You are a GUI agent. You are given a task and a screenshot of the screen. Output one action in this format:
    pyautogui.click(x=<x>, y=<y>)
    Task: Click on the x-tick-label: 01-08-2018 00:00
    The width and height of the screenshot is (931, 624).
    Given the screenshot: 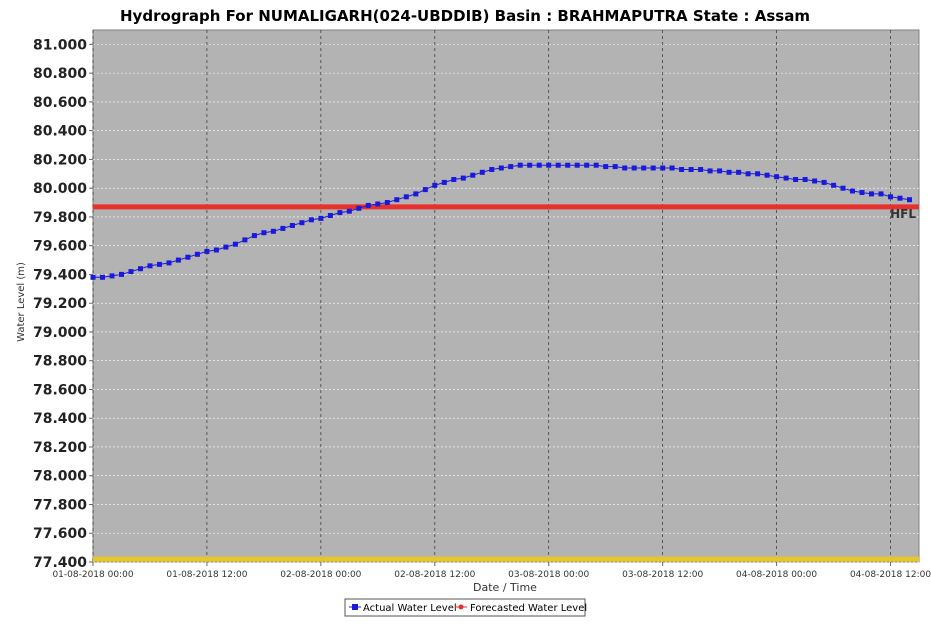 What is the action you would take?
    pyautogui.click(x=92, y=575)
    